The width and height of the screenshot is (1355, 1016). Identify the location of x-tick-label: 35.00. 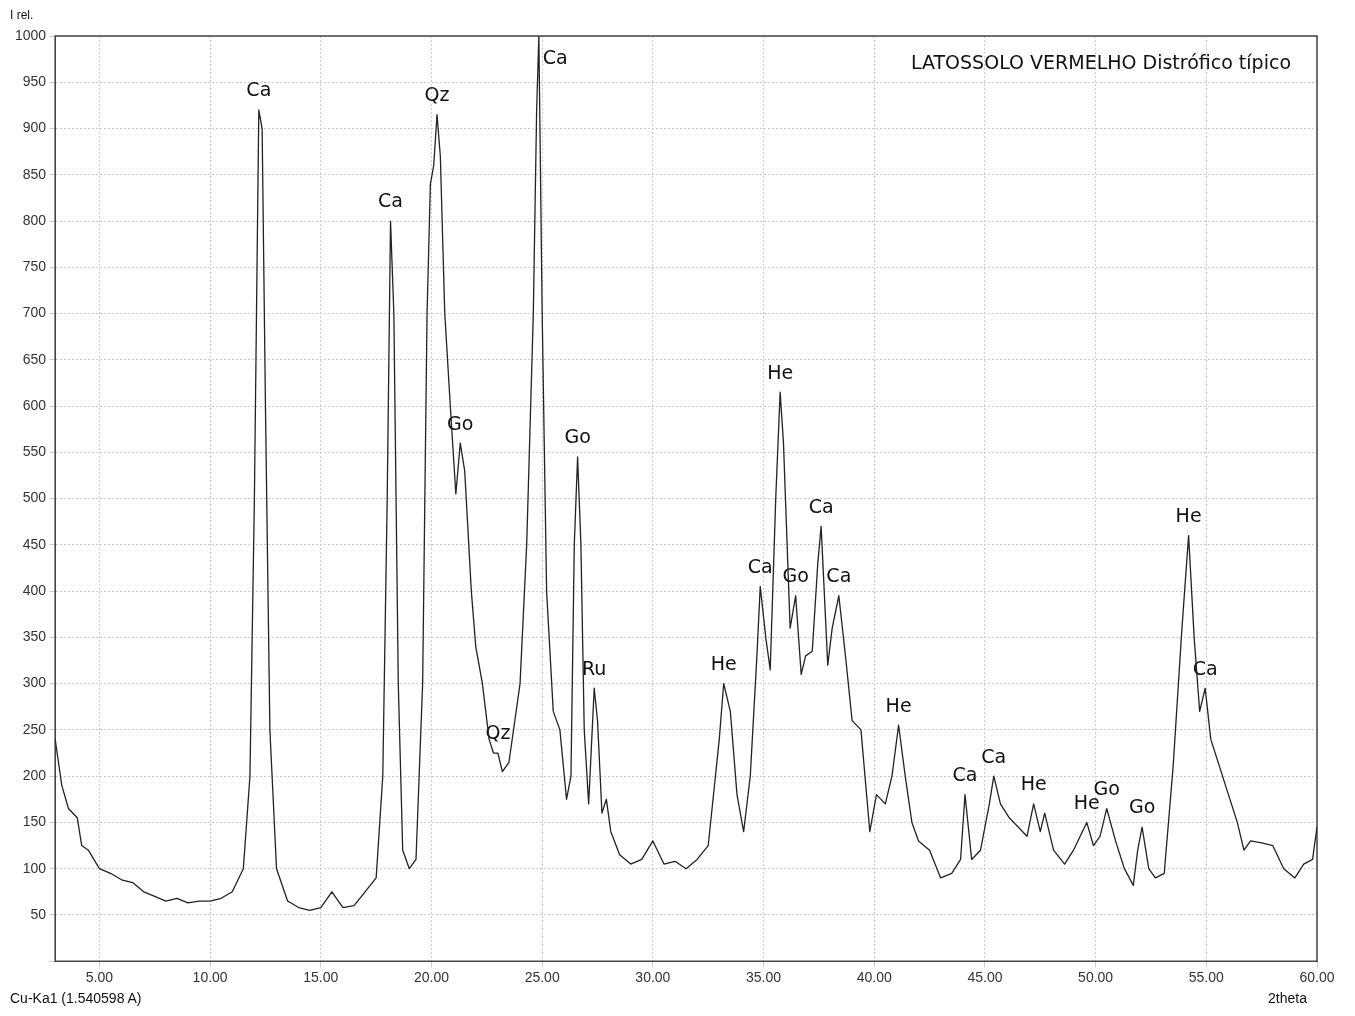
(764, 977).